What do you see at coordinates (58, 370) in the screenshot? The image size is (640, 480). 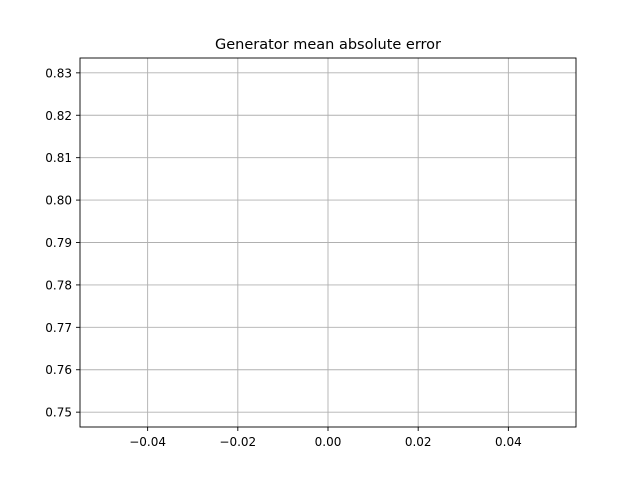 I see `y-tick-label: 0.76` at bounding box center [58, 370].